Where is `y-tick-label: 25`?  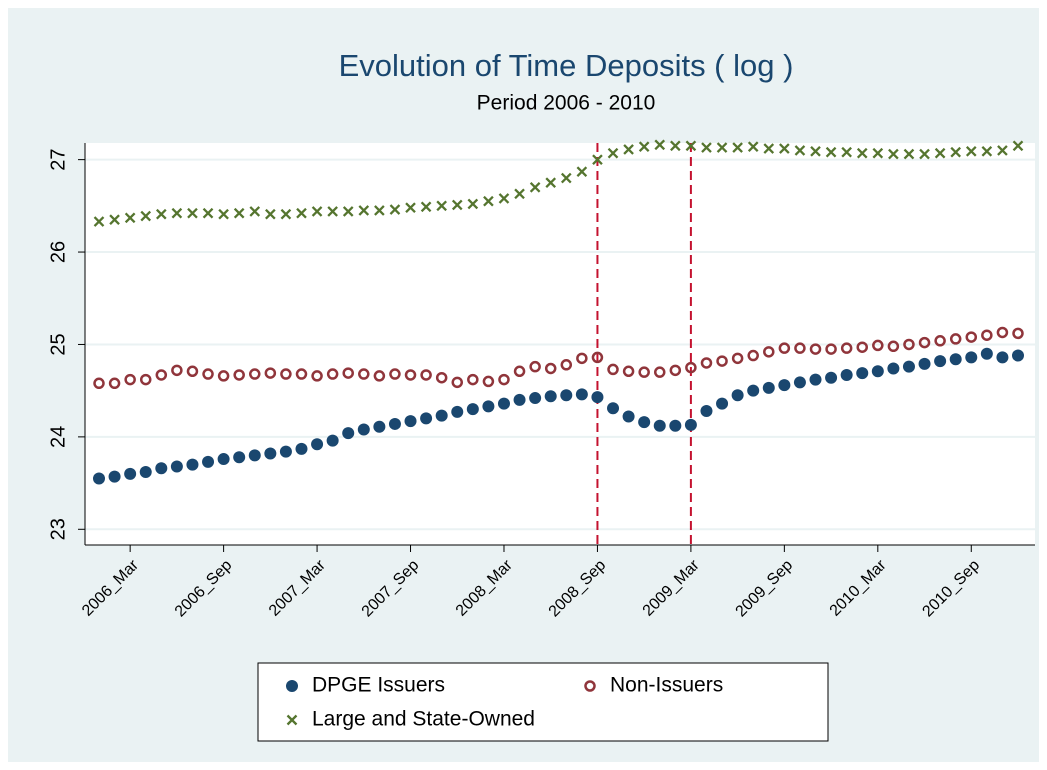 y-tick-label: 25 is located at coordinates (58, 344).